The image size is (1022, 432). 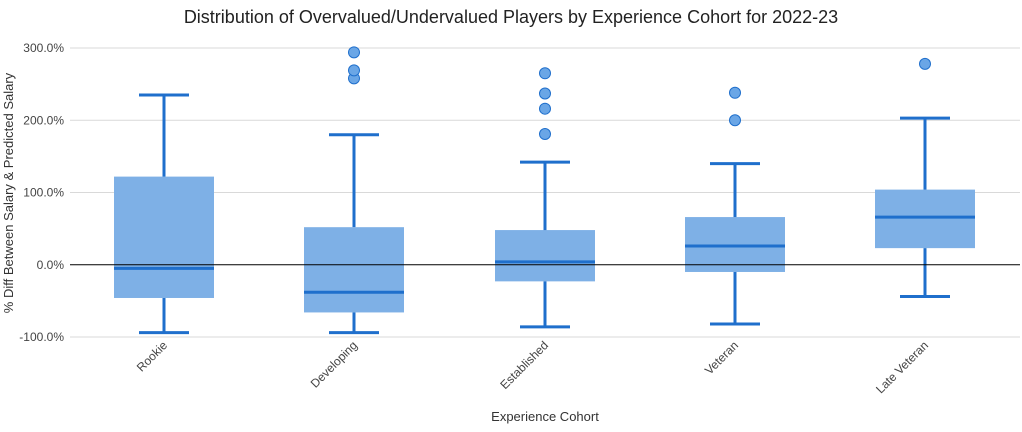 I want to click on x-tick-label: Established, so click(x=524, y=365).